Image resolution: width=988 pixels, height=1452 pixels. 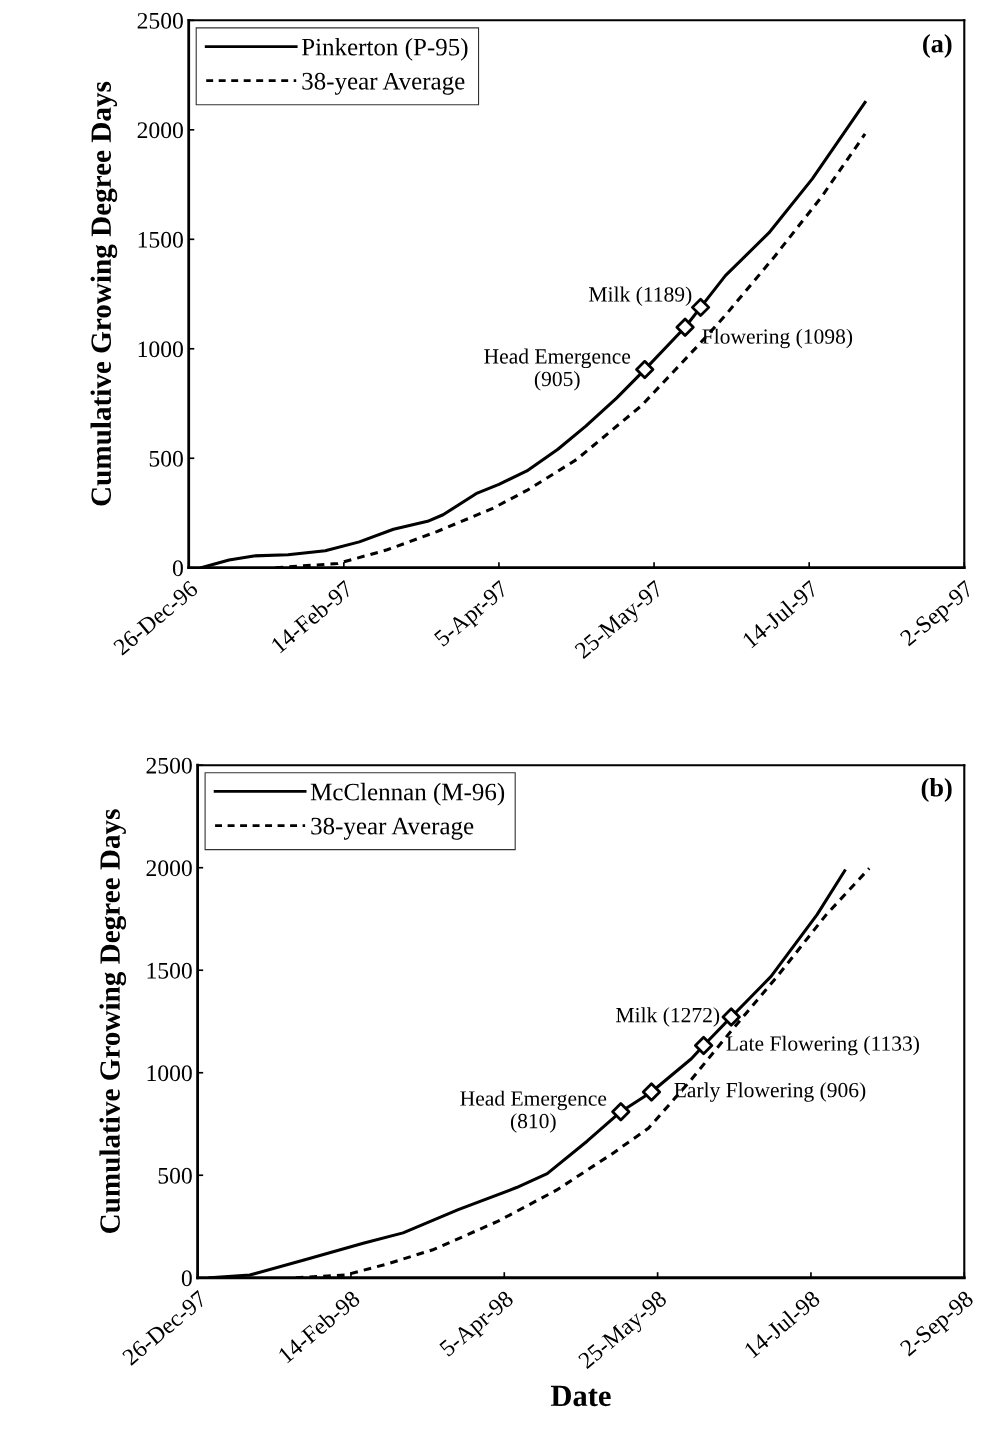 What do you see at coordinates (777, 338) in the screenshot?
I see `annotation: Flowering (1098)` at bounding box center [777, 338].